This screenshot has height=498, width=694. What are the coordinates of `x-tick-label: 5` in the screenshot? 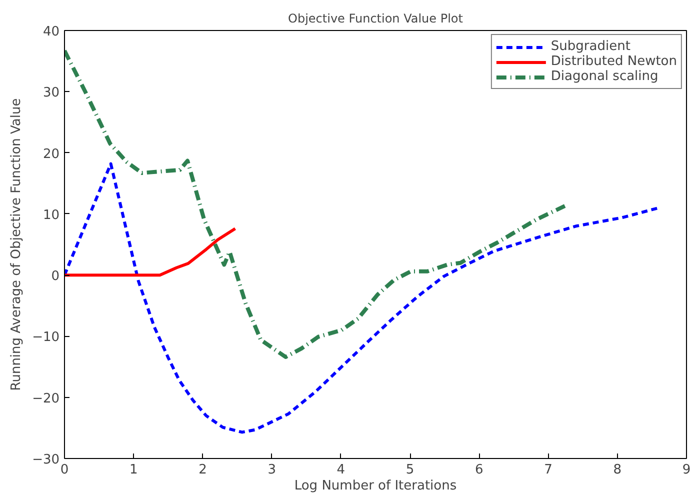 It's located at (410, 470).